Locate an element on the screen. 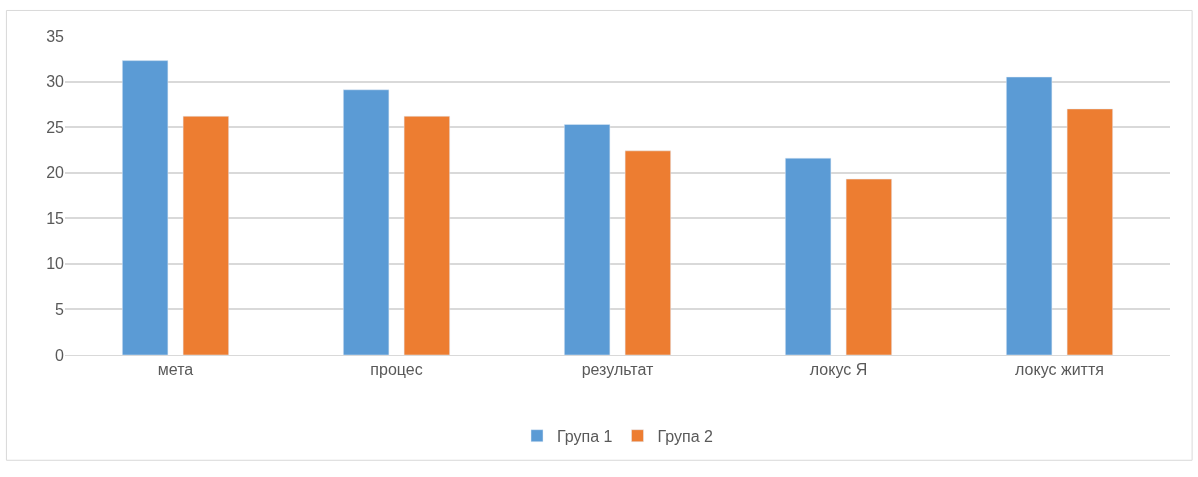  y-tick-label: 35 is located at coordinates (55, 36).